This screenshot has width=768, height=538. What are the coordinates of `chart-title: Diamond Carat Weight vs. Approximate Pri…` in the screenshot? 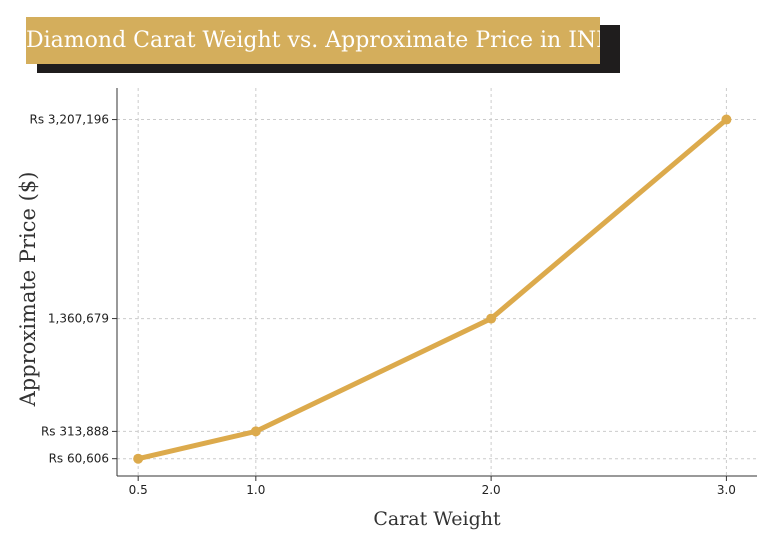 It's located at (313, 40).